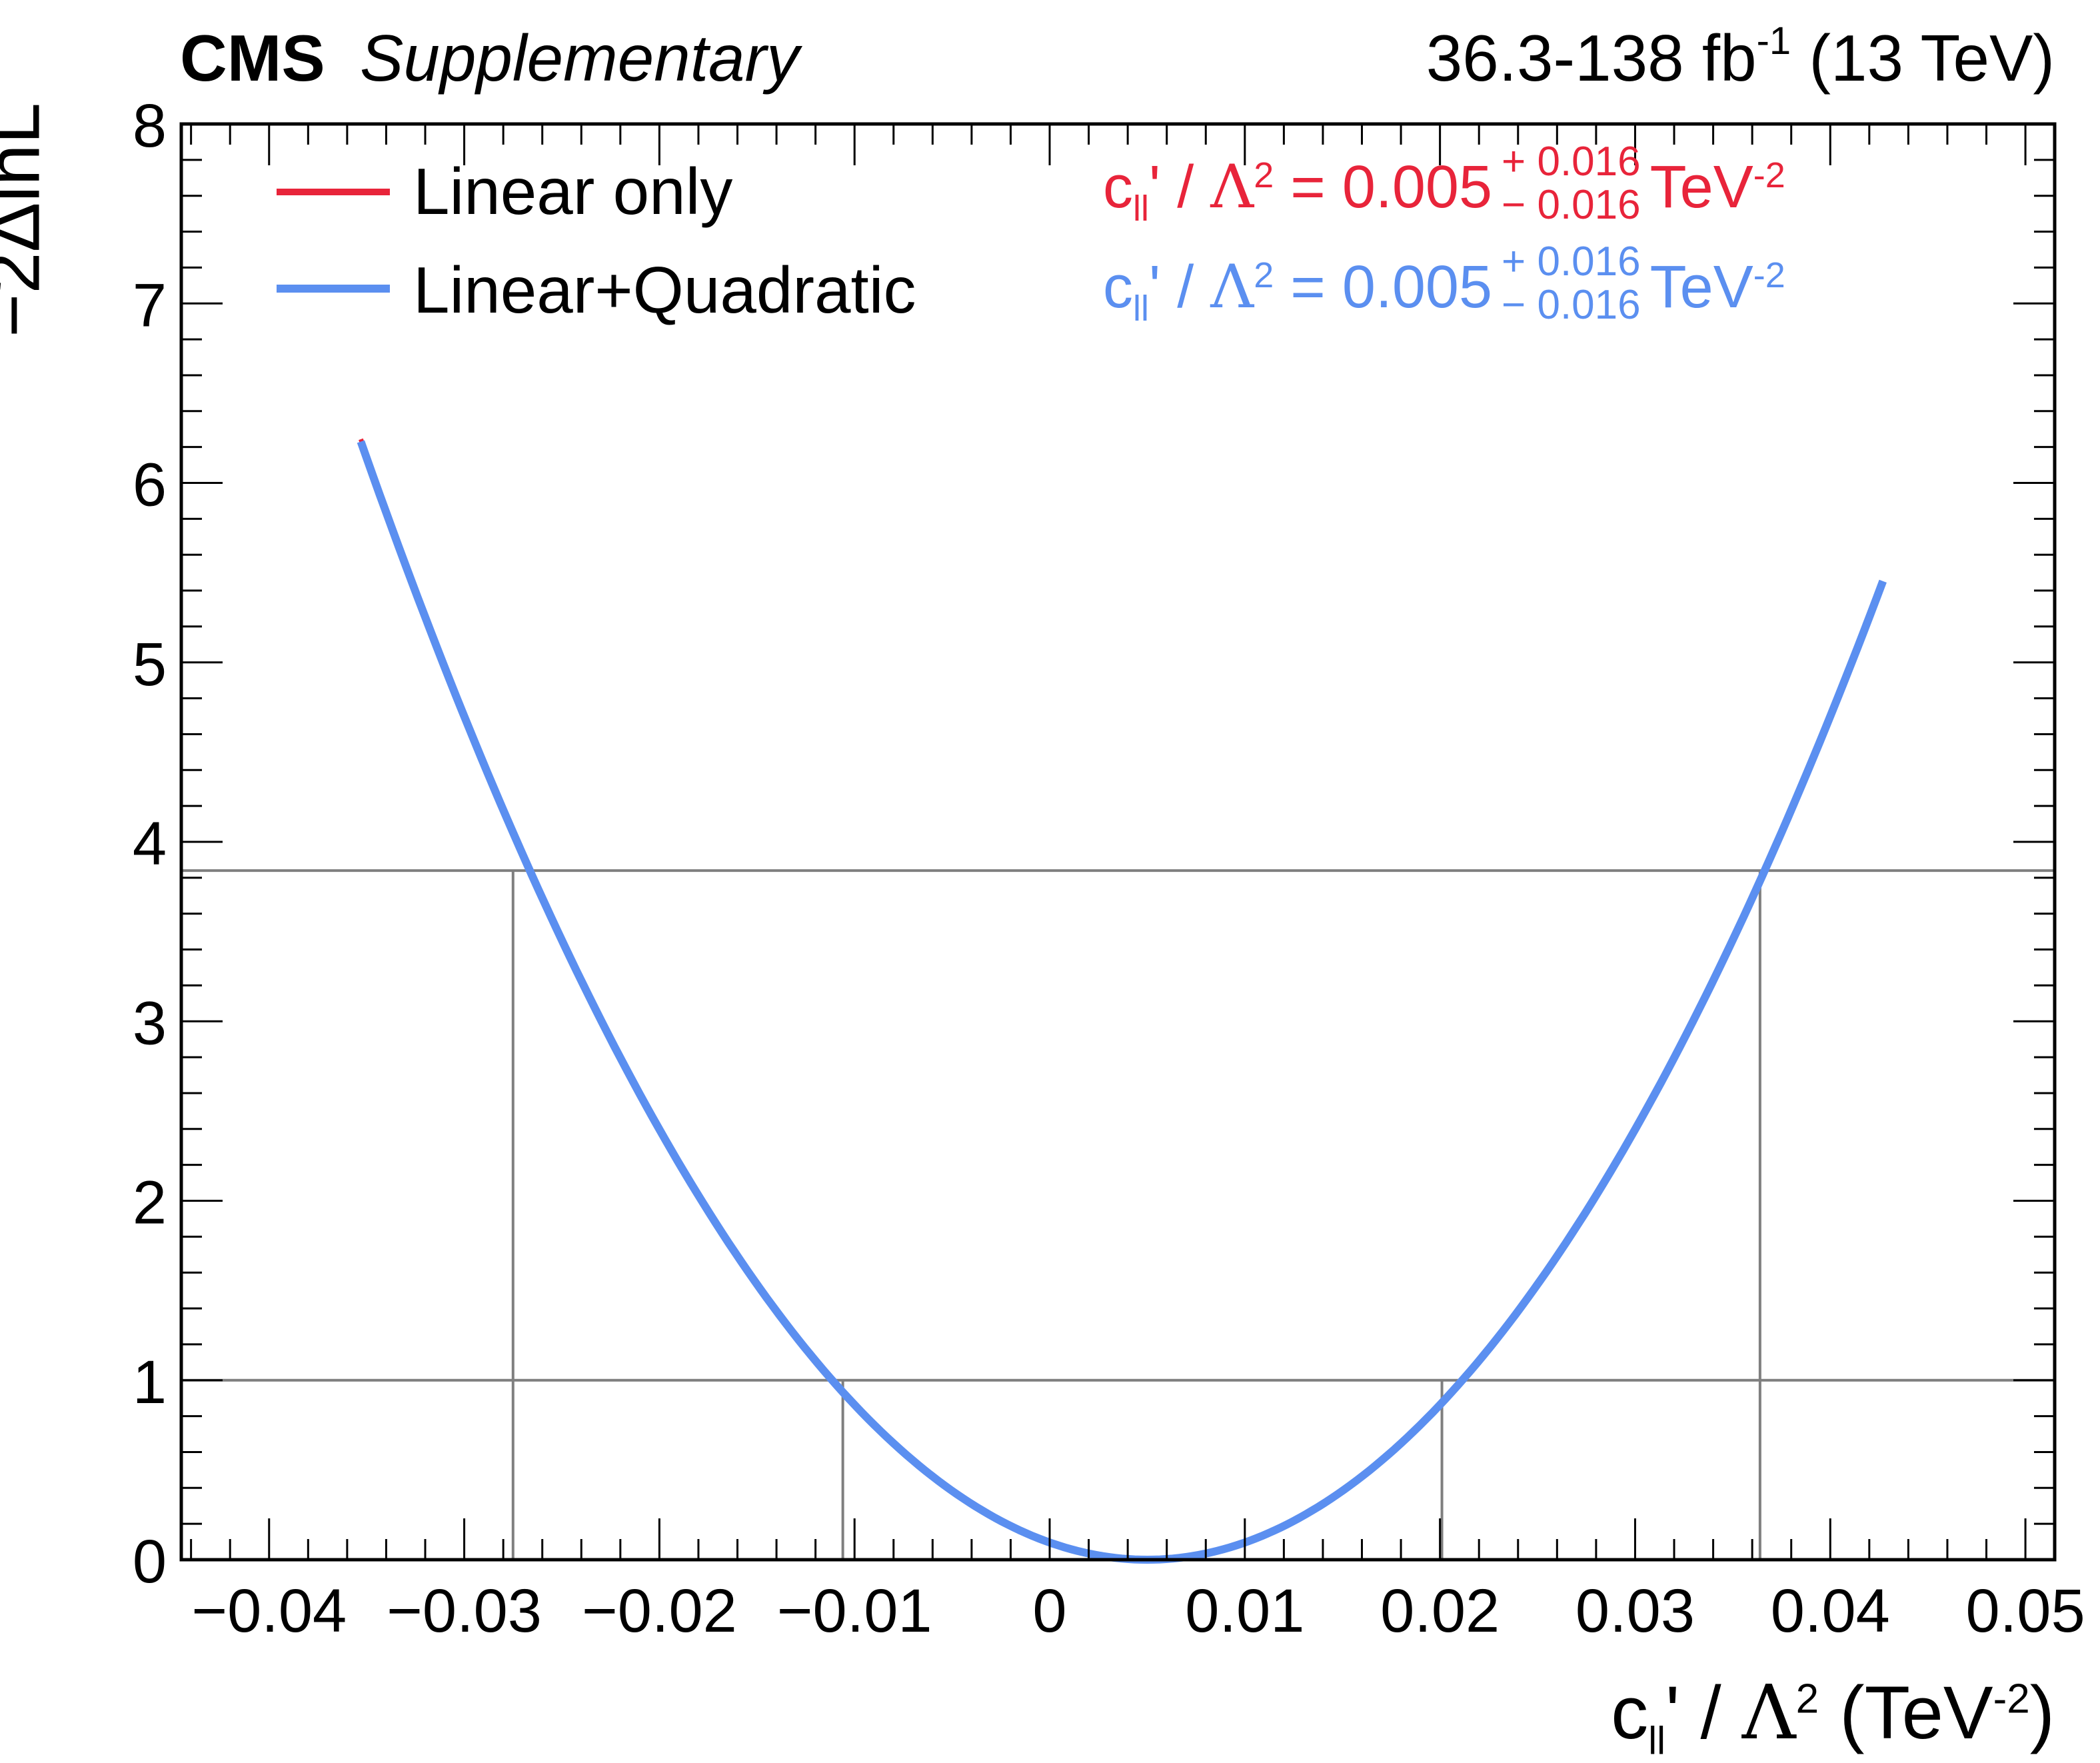 The width and height of the screenshot is (2100, 1763). What do you see at coordinates (1232, 286) in the screenshot?
I see `result-quadratic-lambda: Λ` at bounding box center [1232, 286].